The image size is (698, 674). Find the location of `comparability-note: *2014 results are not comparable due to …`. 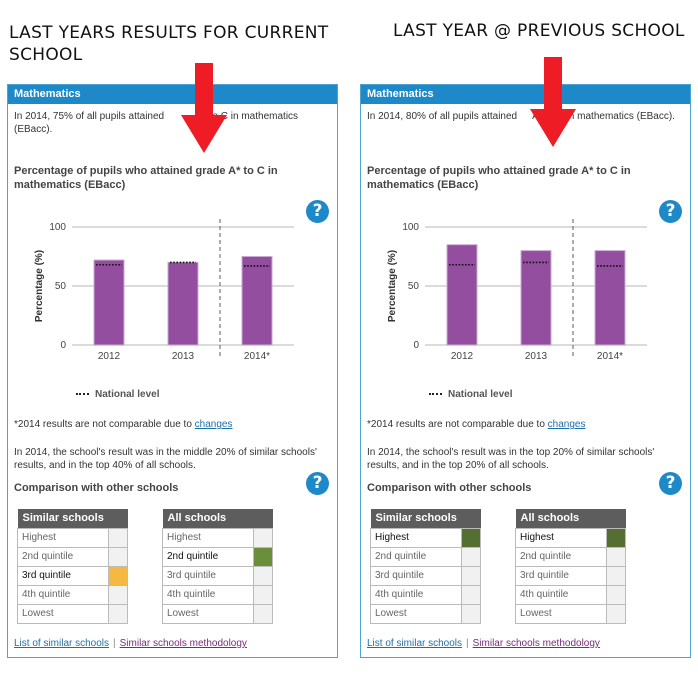

comparability-note: *2014 results are not comparable due to … is located at coordinates (123, 424).